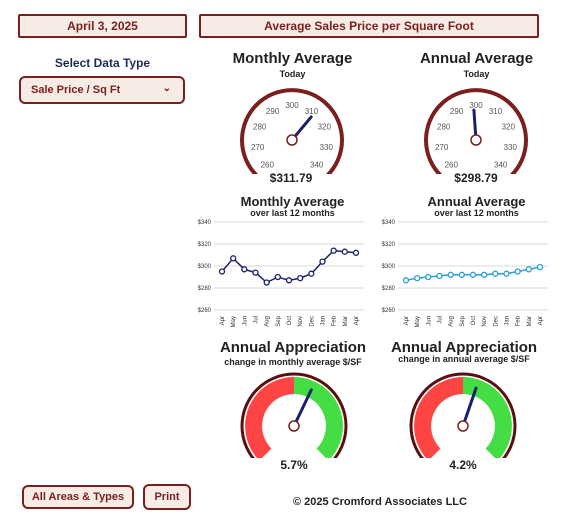 The width and height of the screenshot is (577, 525). Describe the element at coordinates (268, 165) in the screenshot. I see `monthly-gauge-tick-label: 260` at that location.